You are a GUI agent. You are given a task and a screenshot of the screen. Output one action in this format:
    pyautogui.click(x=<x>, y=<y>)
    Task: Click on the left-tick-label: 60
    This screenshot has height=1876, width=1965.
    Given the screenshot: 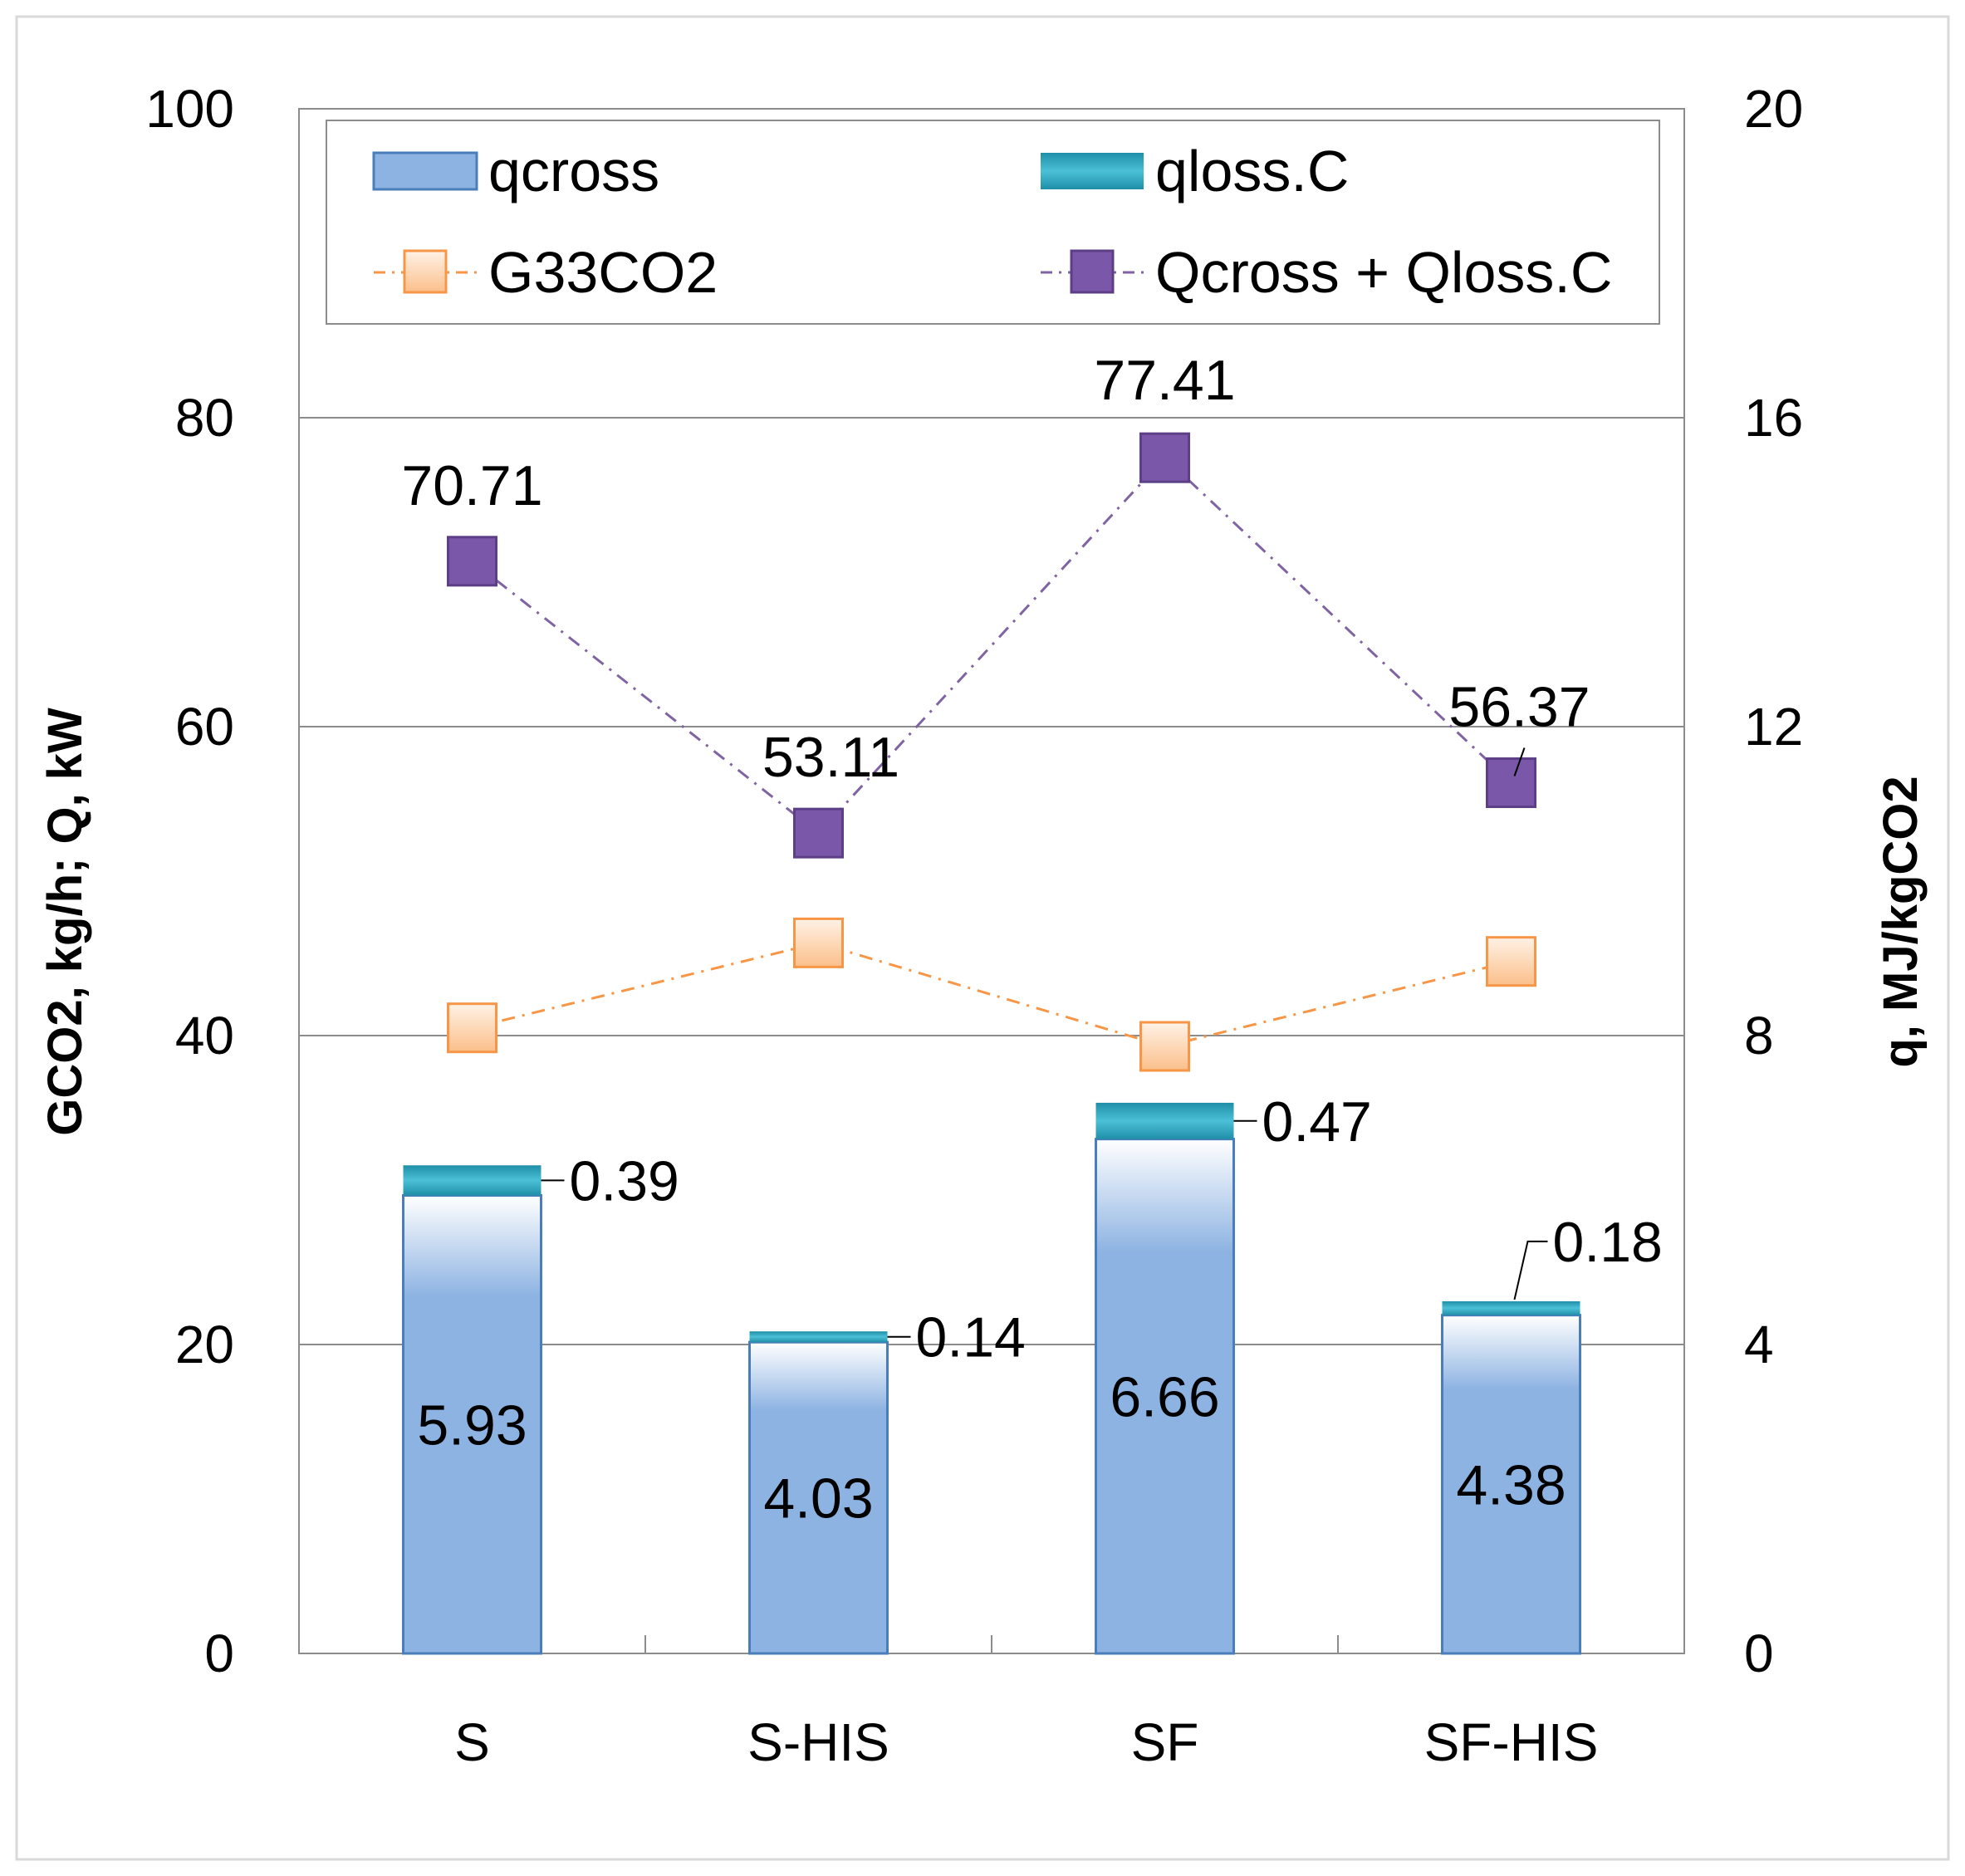 What is the action you would take?
    pyautogui.click(x=204, y=727)
    